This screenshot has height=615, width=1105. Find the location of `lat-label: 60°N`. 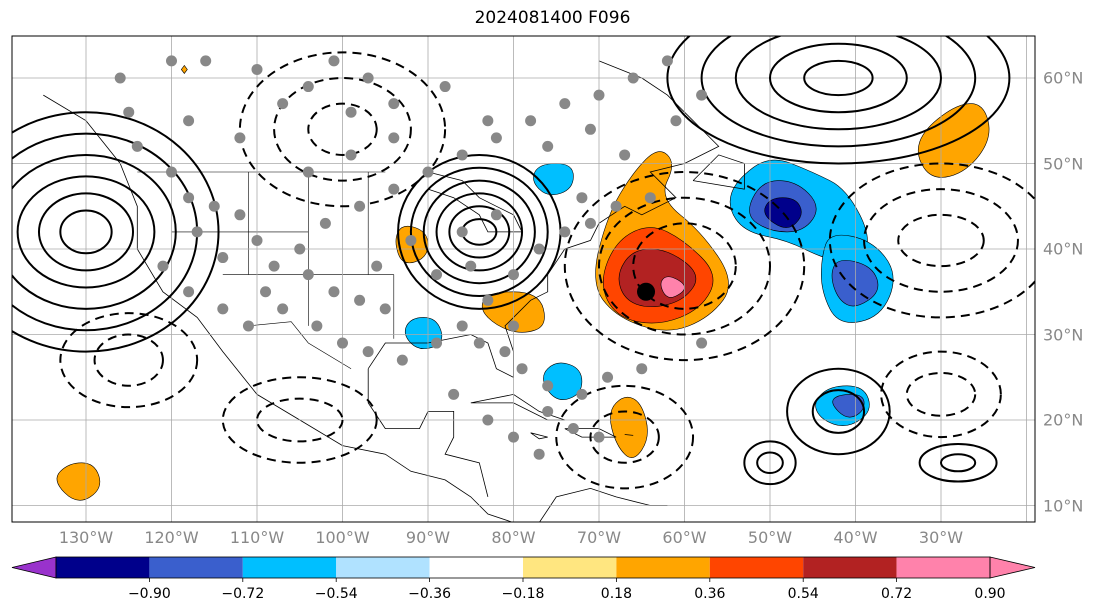

lat-label: 60°N is located at coordinates (1063, 78).